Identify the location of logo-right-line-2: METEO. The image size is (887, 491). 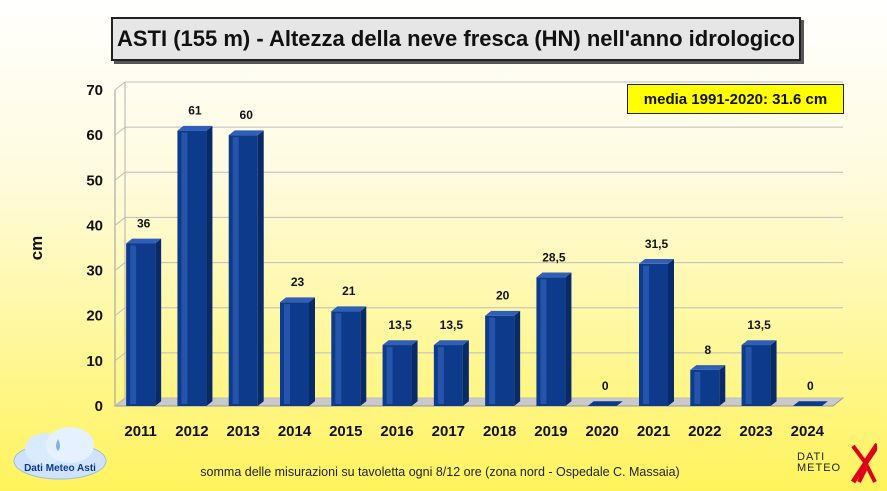
(819, 468).